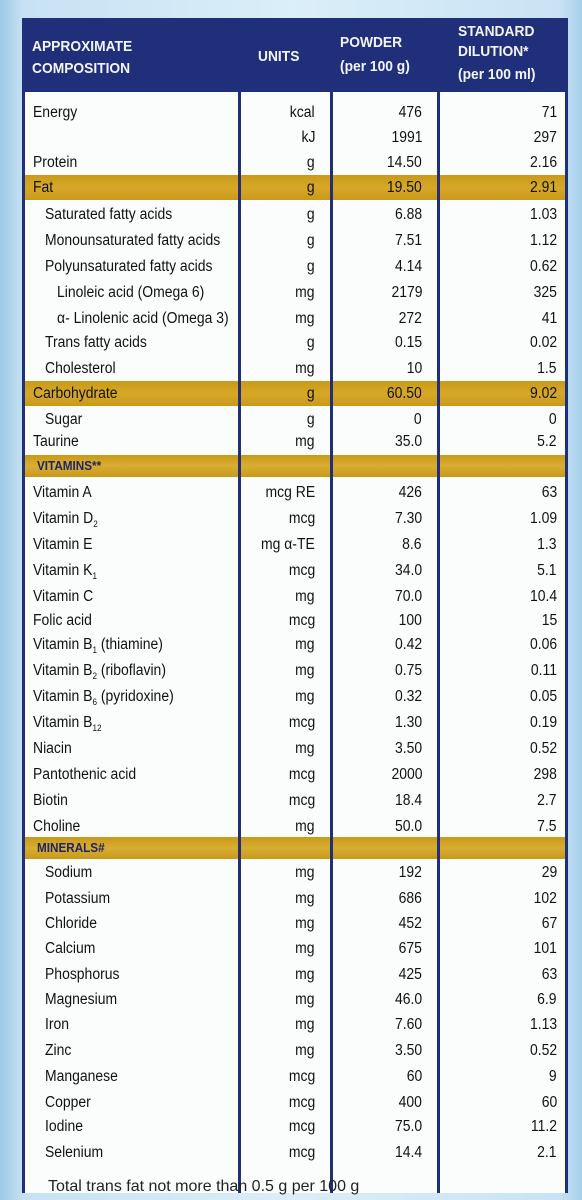 The height and width of the screenshot is (1200, 582). Describe the element at coordinates (493, 51) in the screenshot. I see `header-dilution-line2: DILUTION*` at that location.